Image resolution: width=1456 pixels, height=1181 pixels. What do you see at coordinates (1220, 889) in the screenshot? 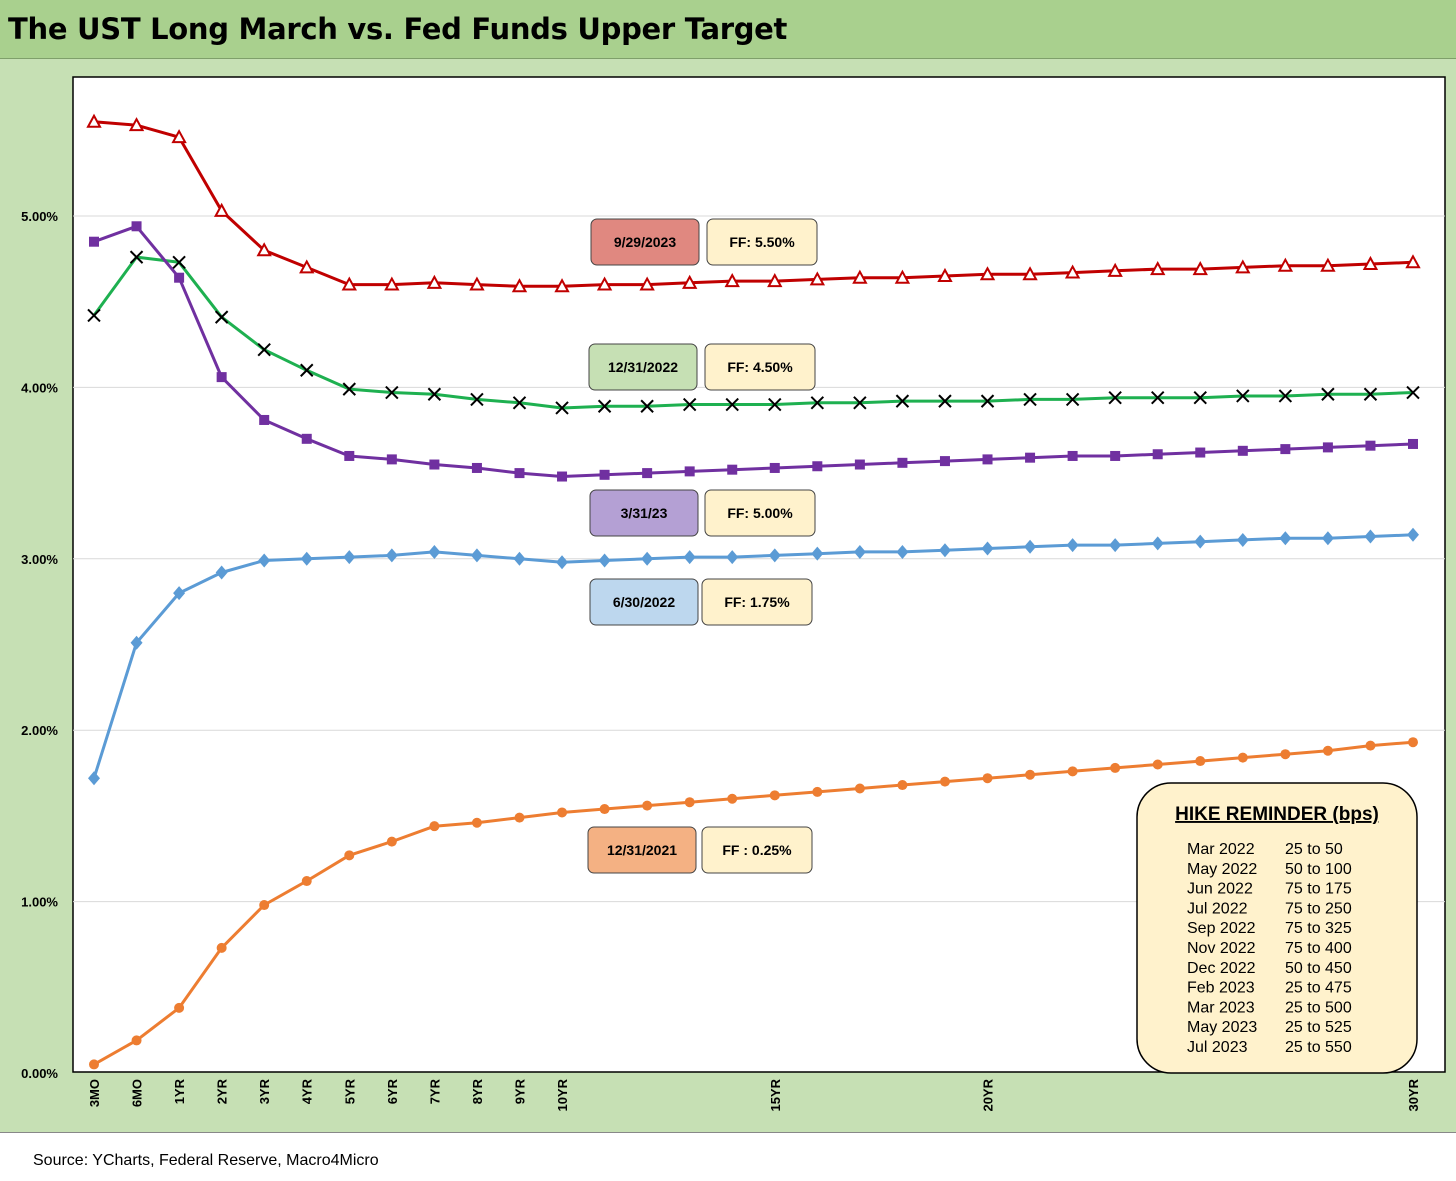
I see `hike-date: Jun 2022` at bounding box center [1220, 889].